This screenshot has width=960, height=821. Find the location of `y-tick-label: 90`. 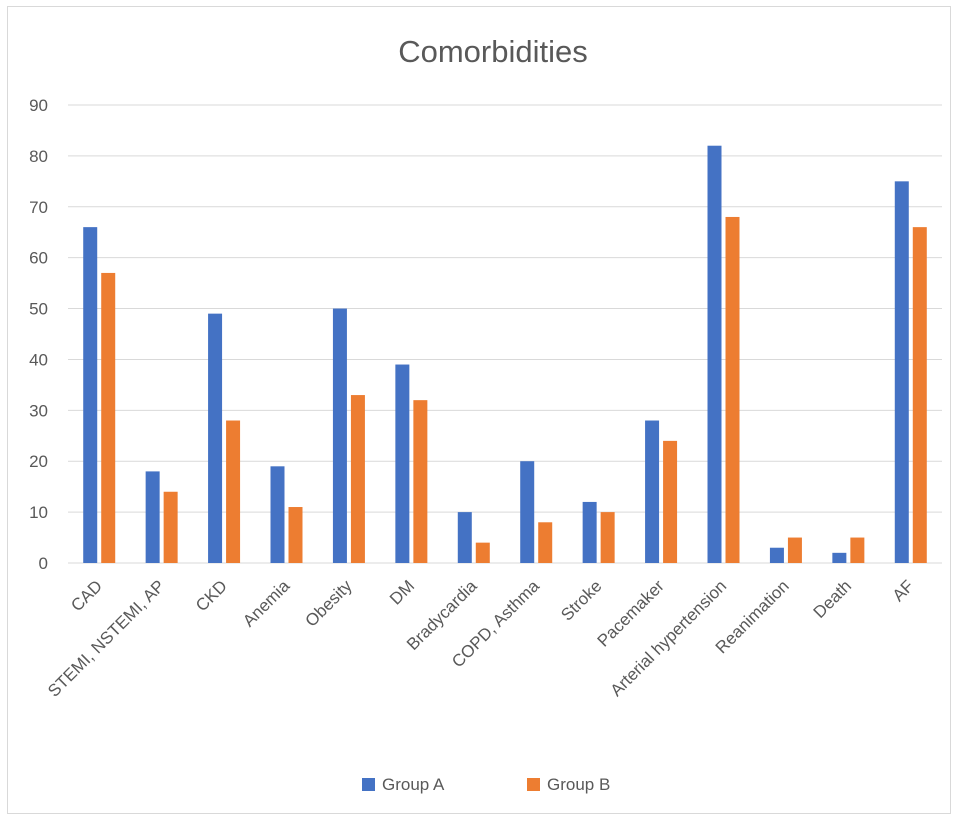

y-tick-label: 90 is located at coordinates (38, 105).